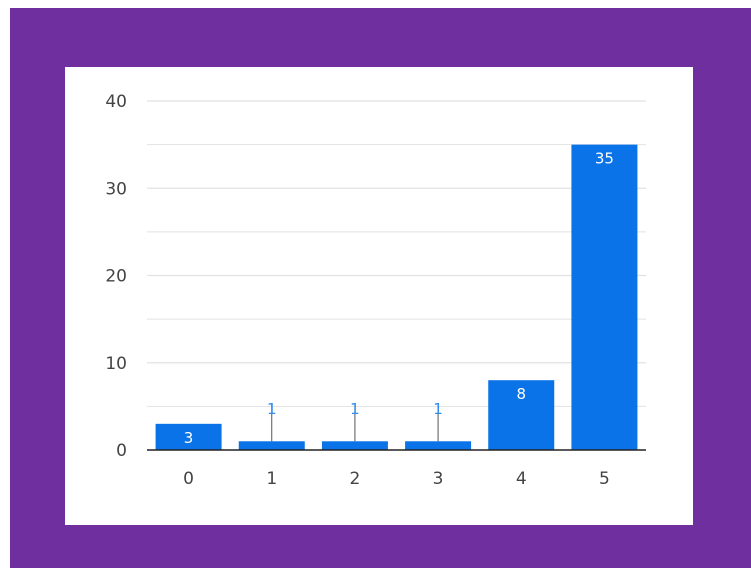  I want to click on x-axis-ticks: 0 1 2 3 4 5, so click(396, 479).